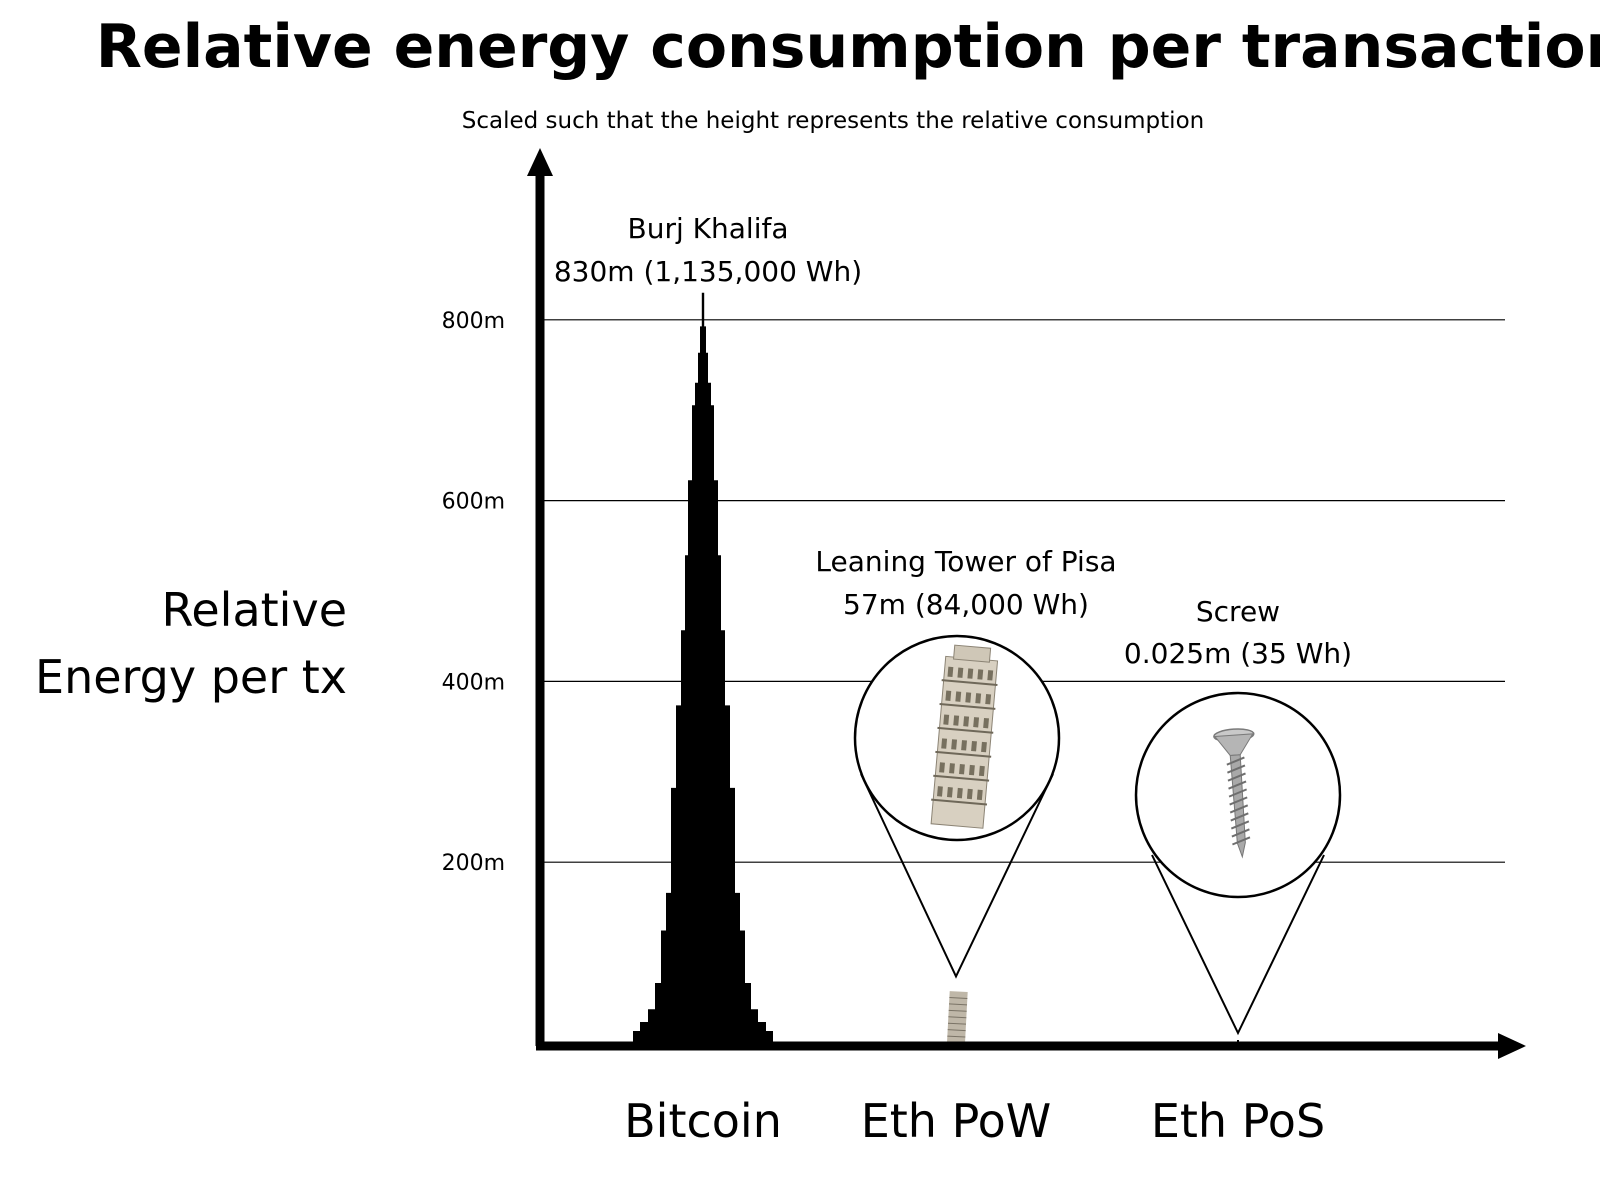  I want to click on x-category-label-bitcoin: Bitcoin, so click(703, 1121).